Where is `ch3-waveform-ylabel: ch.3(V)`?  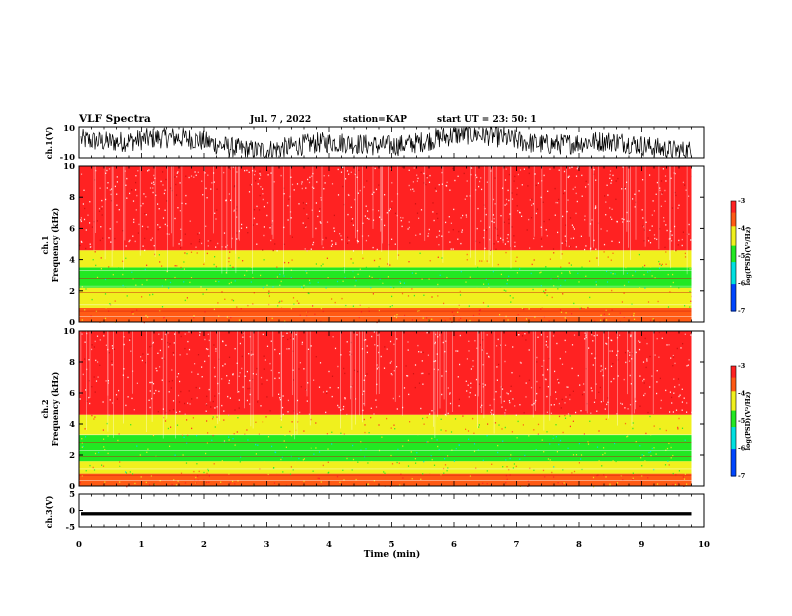
ch3-waveform-ylabel: ch.3(V) is located at coordinates (49, 511).